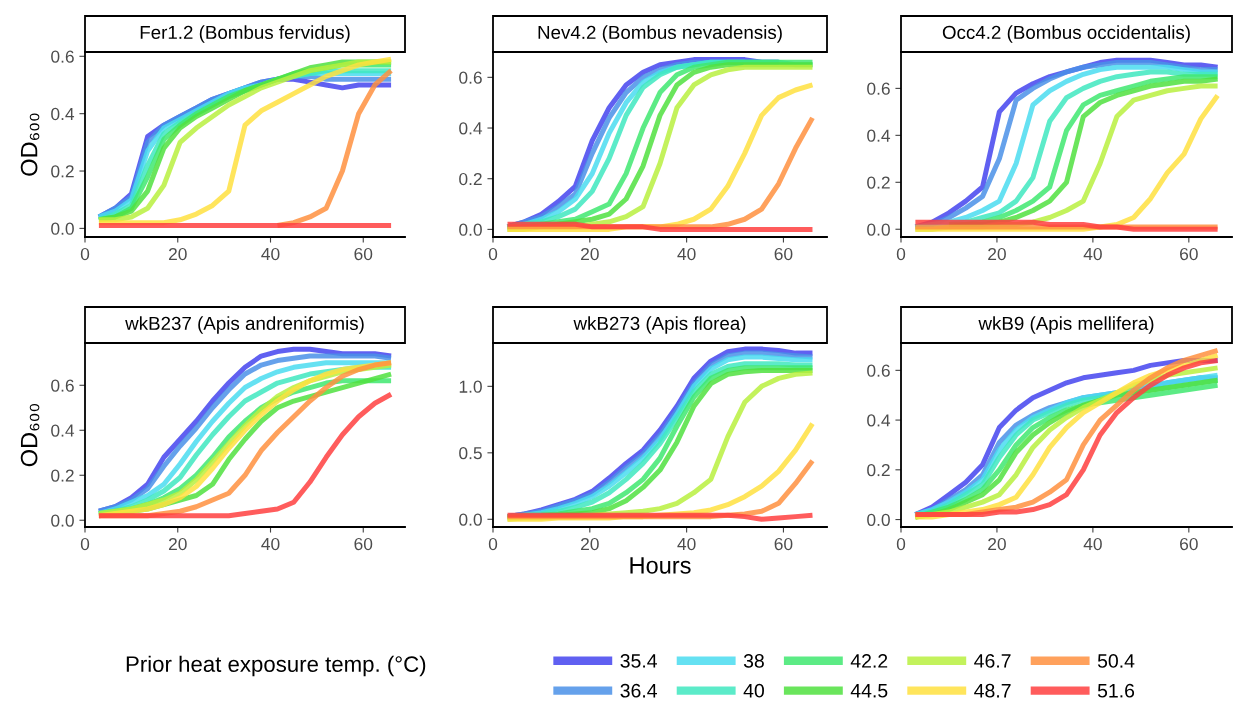 The image size is (1236, 704). What do you see at coordinates (470, 453) in the screenshot?
I see `y-tick-label: 0.5` at bounding box center [470, 453].